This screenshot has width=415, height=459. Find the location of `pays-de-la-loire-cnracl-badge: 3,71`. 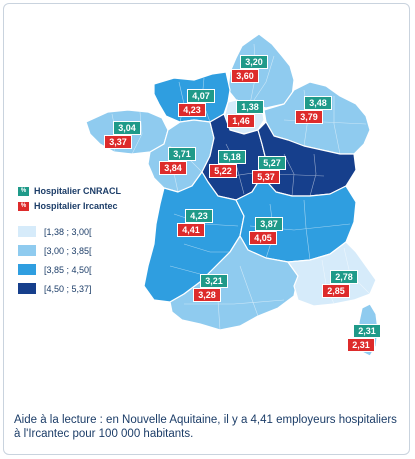

pays-de-la-loire-cnracl-badge: 3,71 is located at coordinates (182, 154).